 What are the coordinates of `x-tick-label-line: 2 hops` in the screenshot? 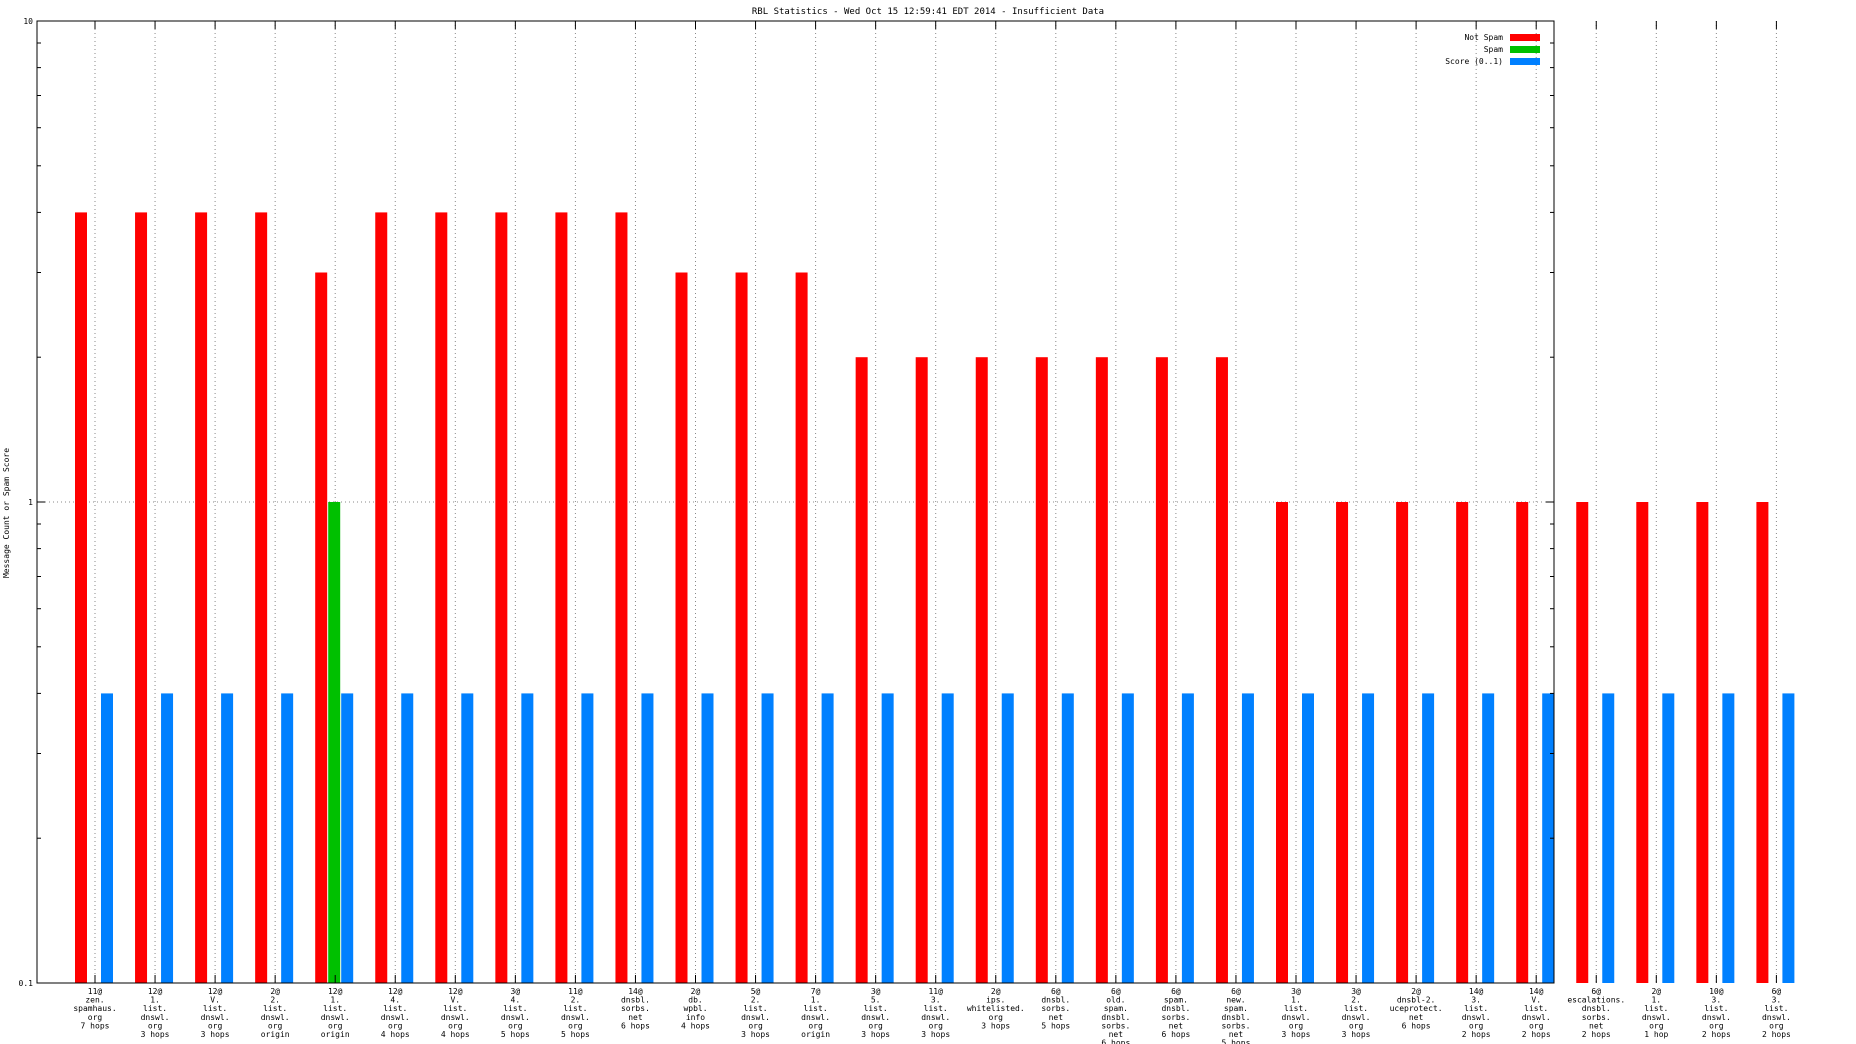 It's located at (1476, 1034).